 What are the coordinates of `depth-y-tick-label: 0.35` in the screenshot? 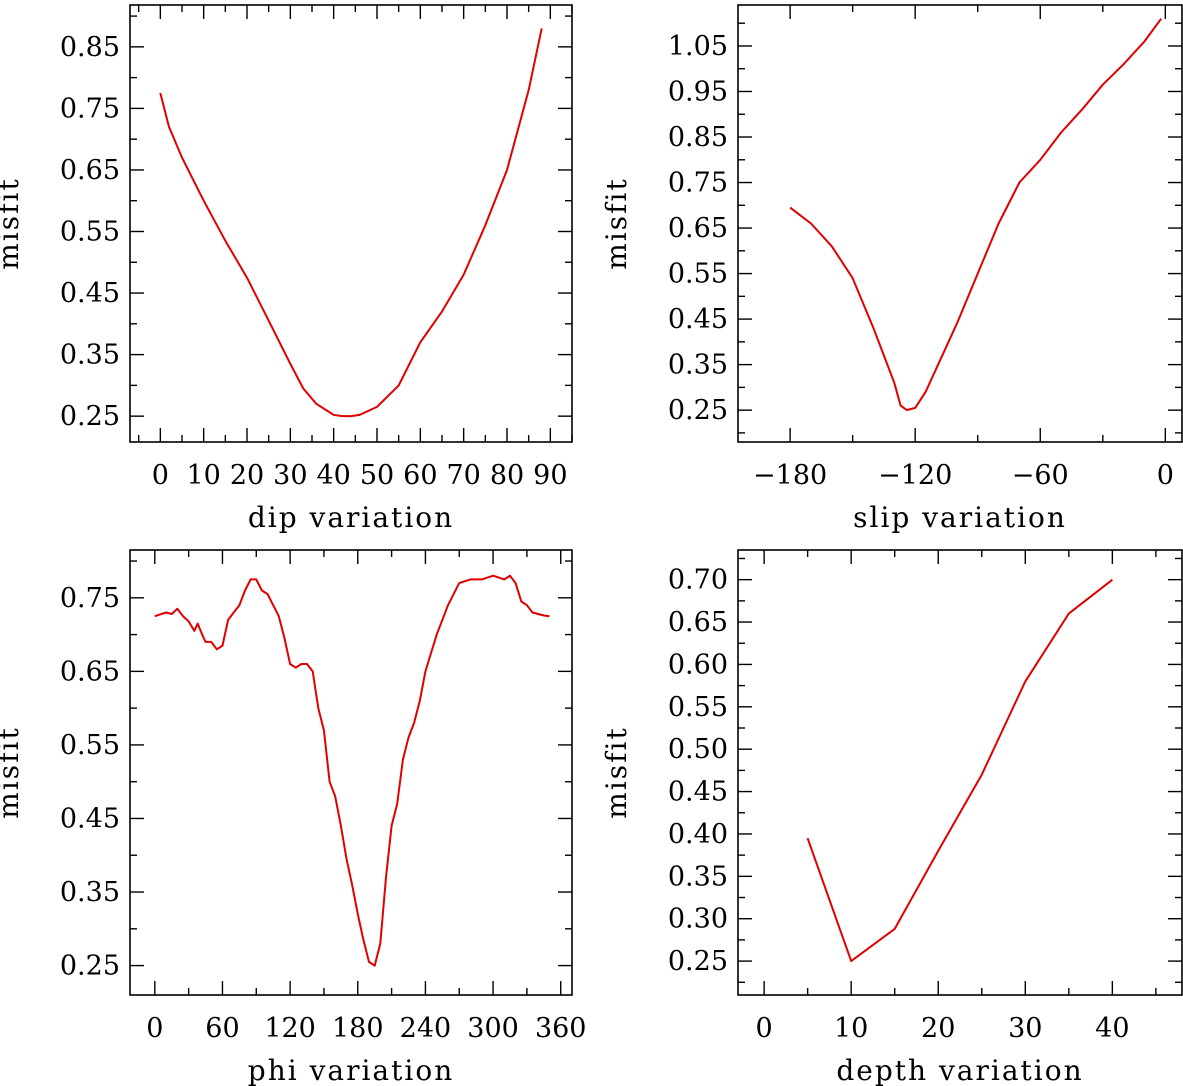 It's located at (698, 876).